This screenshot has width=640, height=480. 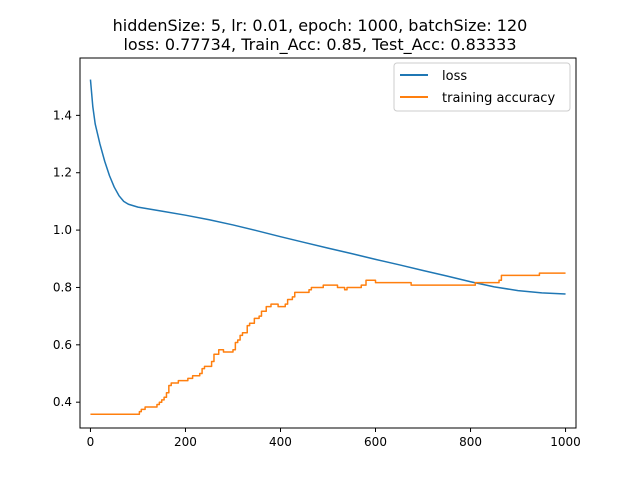 I want to click on y-tick-label: 0.4, so click(x=62, y=402).